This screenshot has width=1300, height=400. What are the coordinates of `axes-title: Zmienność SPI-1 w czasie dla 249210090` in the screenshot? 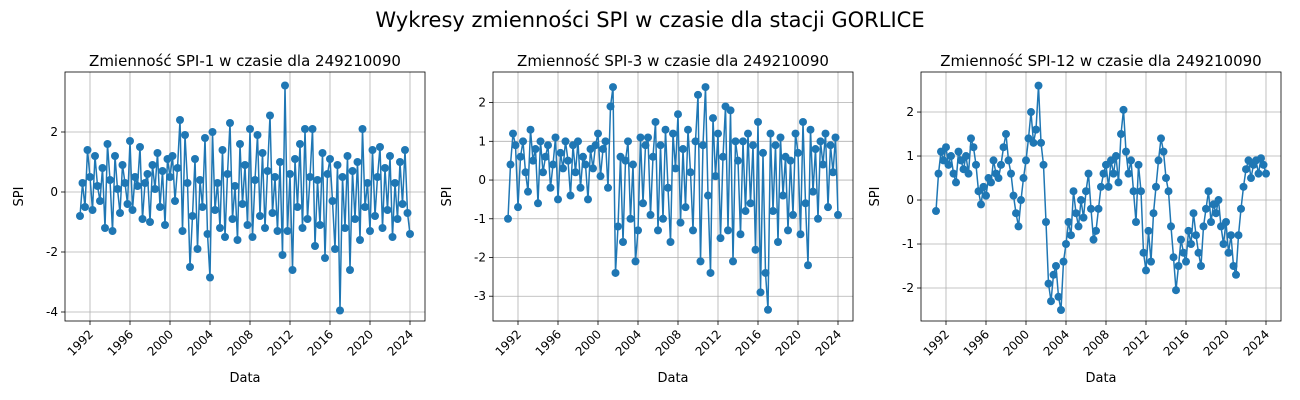 It's located at (245, 61).